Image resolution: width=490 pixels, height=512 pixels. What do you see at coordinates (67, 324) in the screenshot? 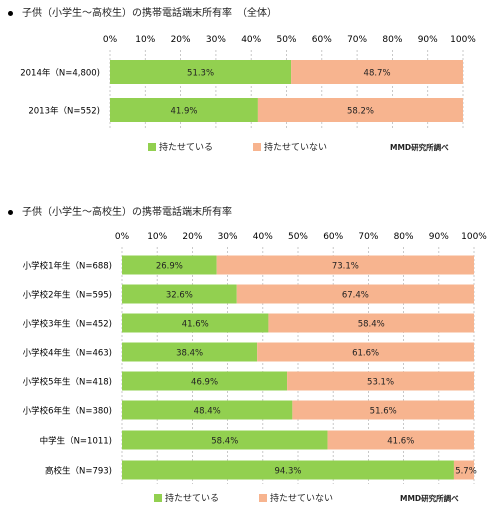
I see `category-label: 小学校3年生（N=452)` at bounding box center [67, 324].